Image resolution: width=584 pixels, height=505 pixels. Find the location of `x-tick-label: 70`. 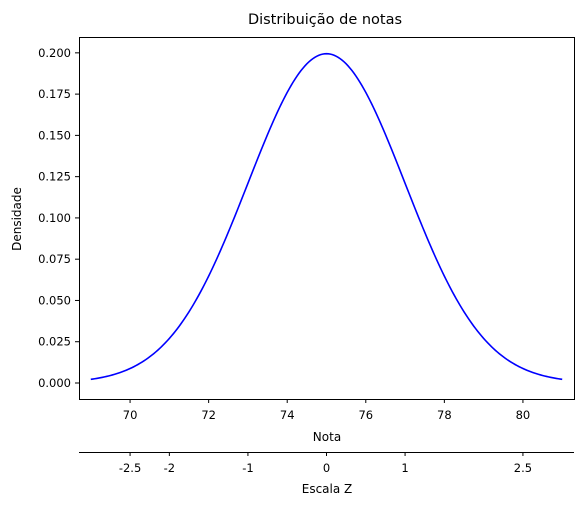

x-tick-label: 70 is located at coordinates (130, 415).